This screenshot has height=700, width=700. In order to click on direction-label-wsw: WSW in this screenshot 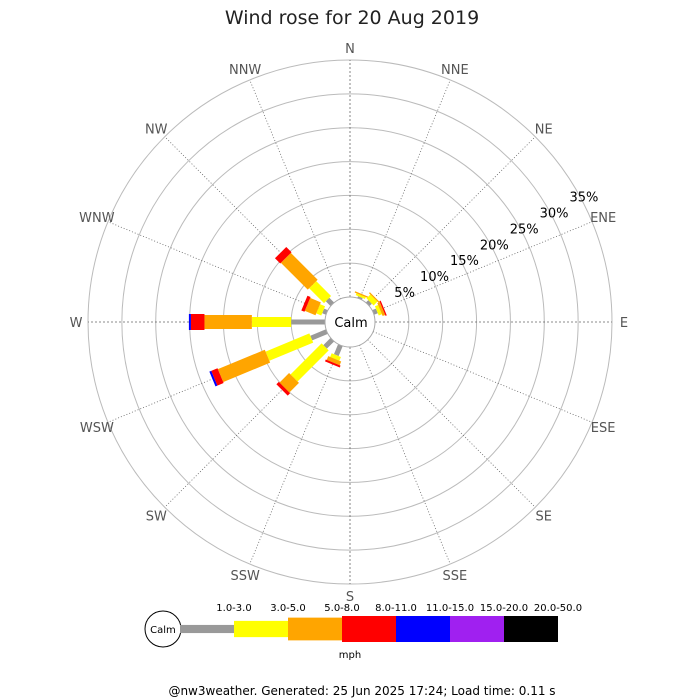, I will do `click(97, 428)`.